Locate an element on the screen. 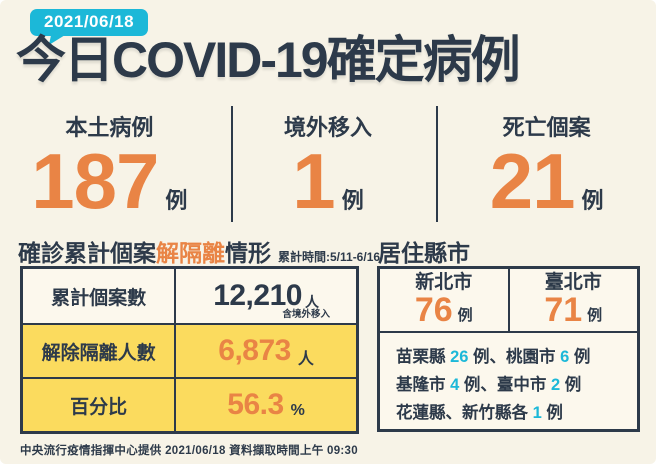 The height and width of the screenshot is (464, 656). row-note: 含境外移入 is located at coordinates (306, 314).